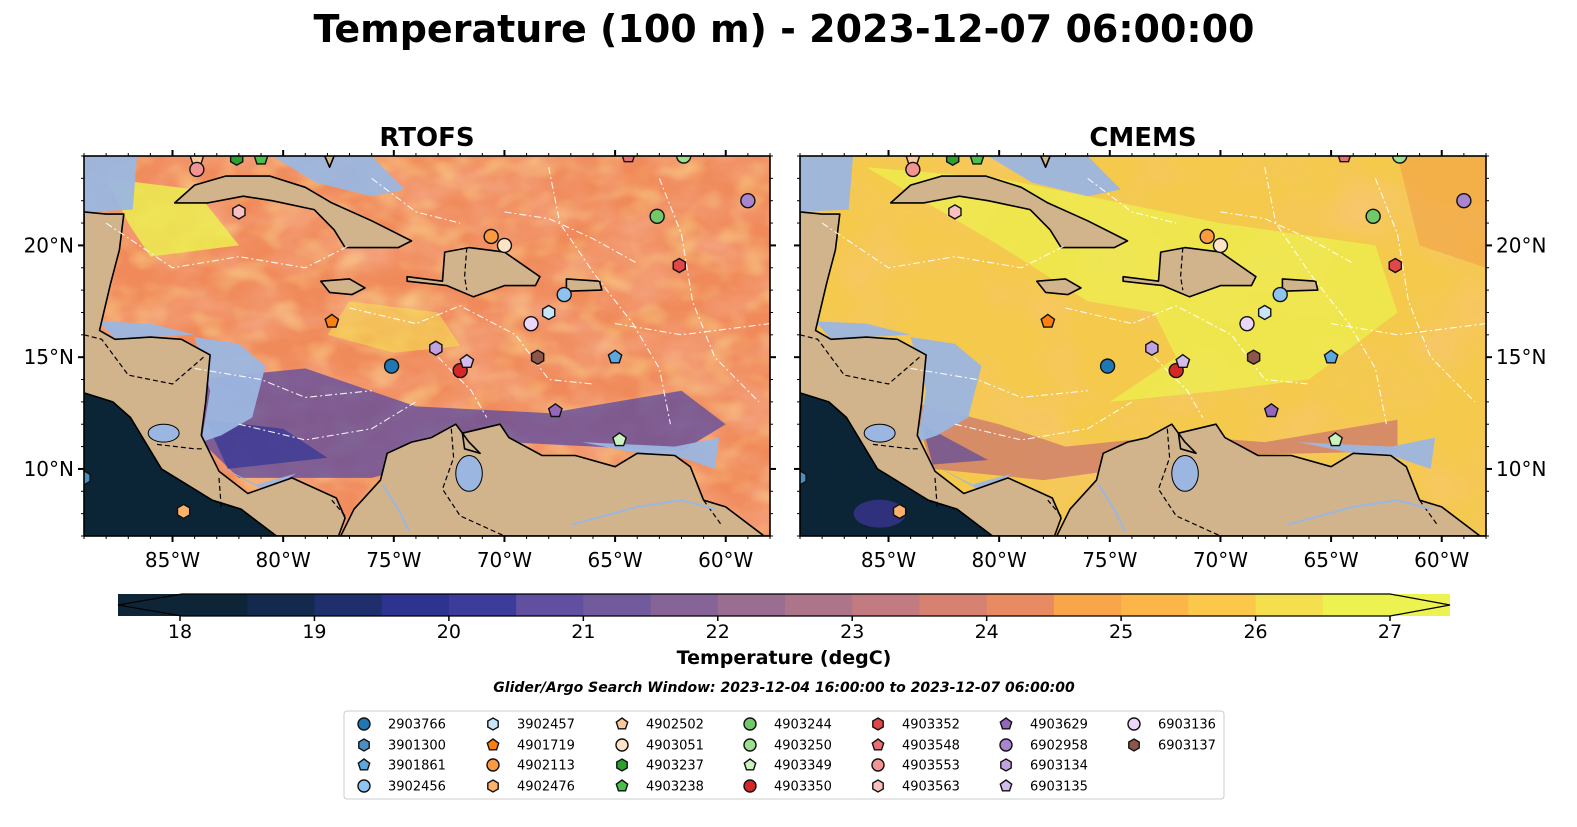 The height and width of the screenshot is (827, 1577). Describe the element at coordinates (1187, 746) in the screenshot. I see `legend-label: 6903137` at that location.